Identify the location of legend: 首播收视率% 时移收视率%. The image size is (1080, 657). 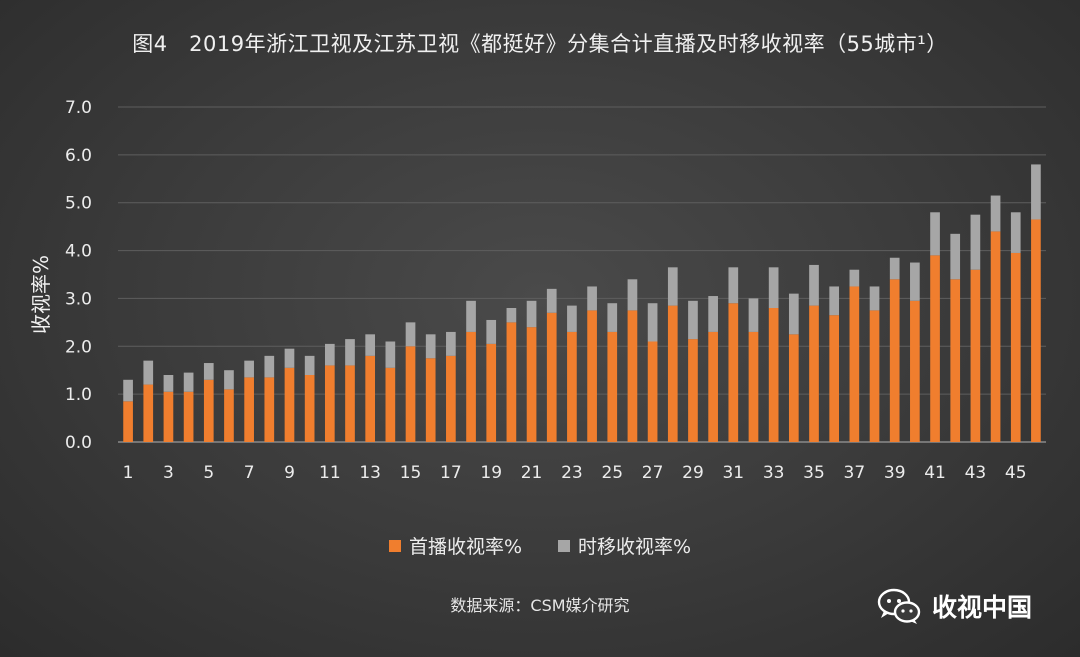
(540, 545).